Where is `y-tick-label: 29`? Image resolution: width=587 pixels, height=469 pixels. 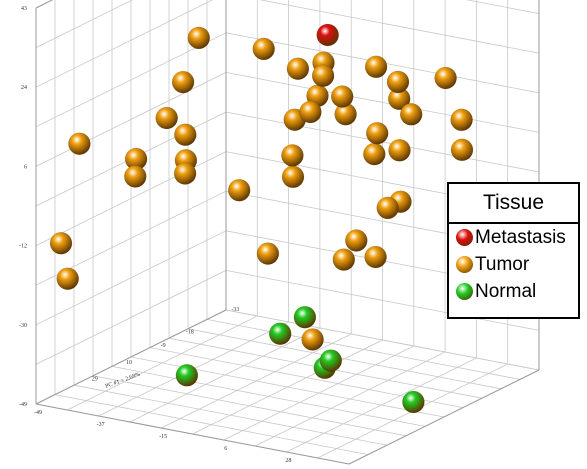
y-tick-label: 29 is located at coordinates (95, 380).